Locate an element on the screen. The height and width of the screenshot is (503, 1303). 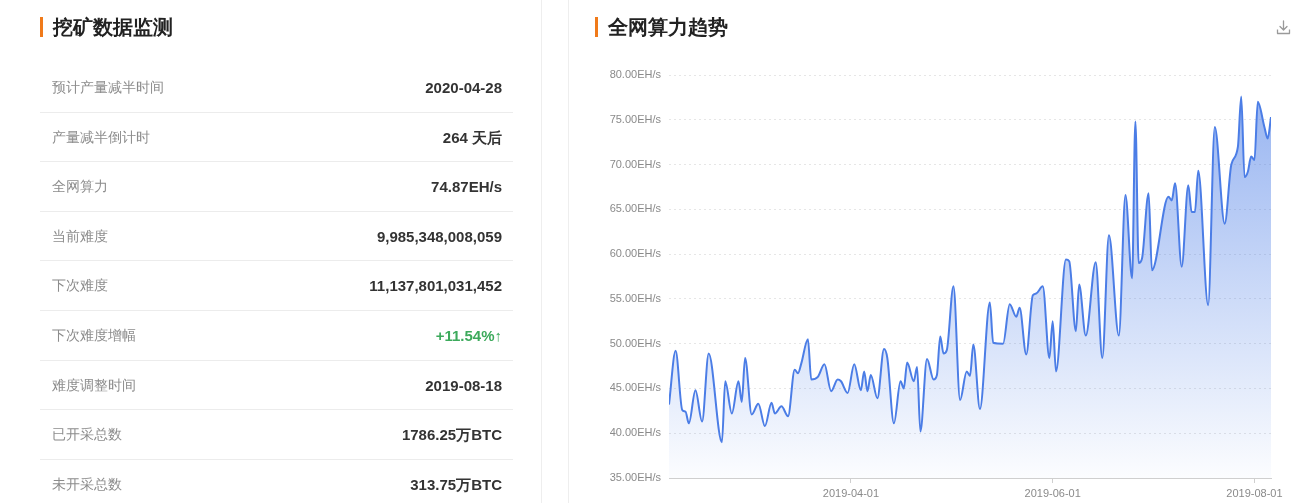
category-label: 下次难度增幅 is located at coordinates (94, 335).